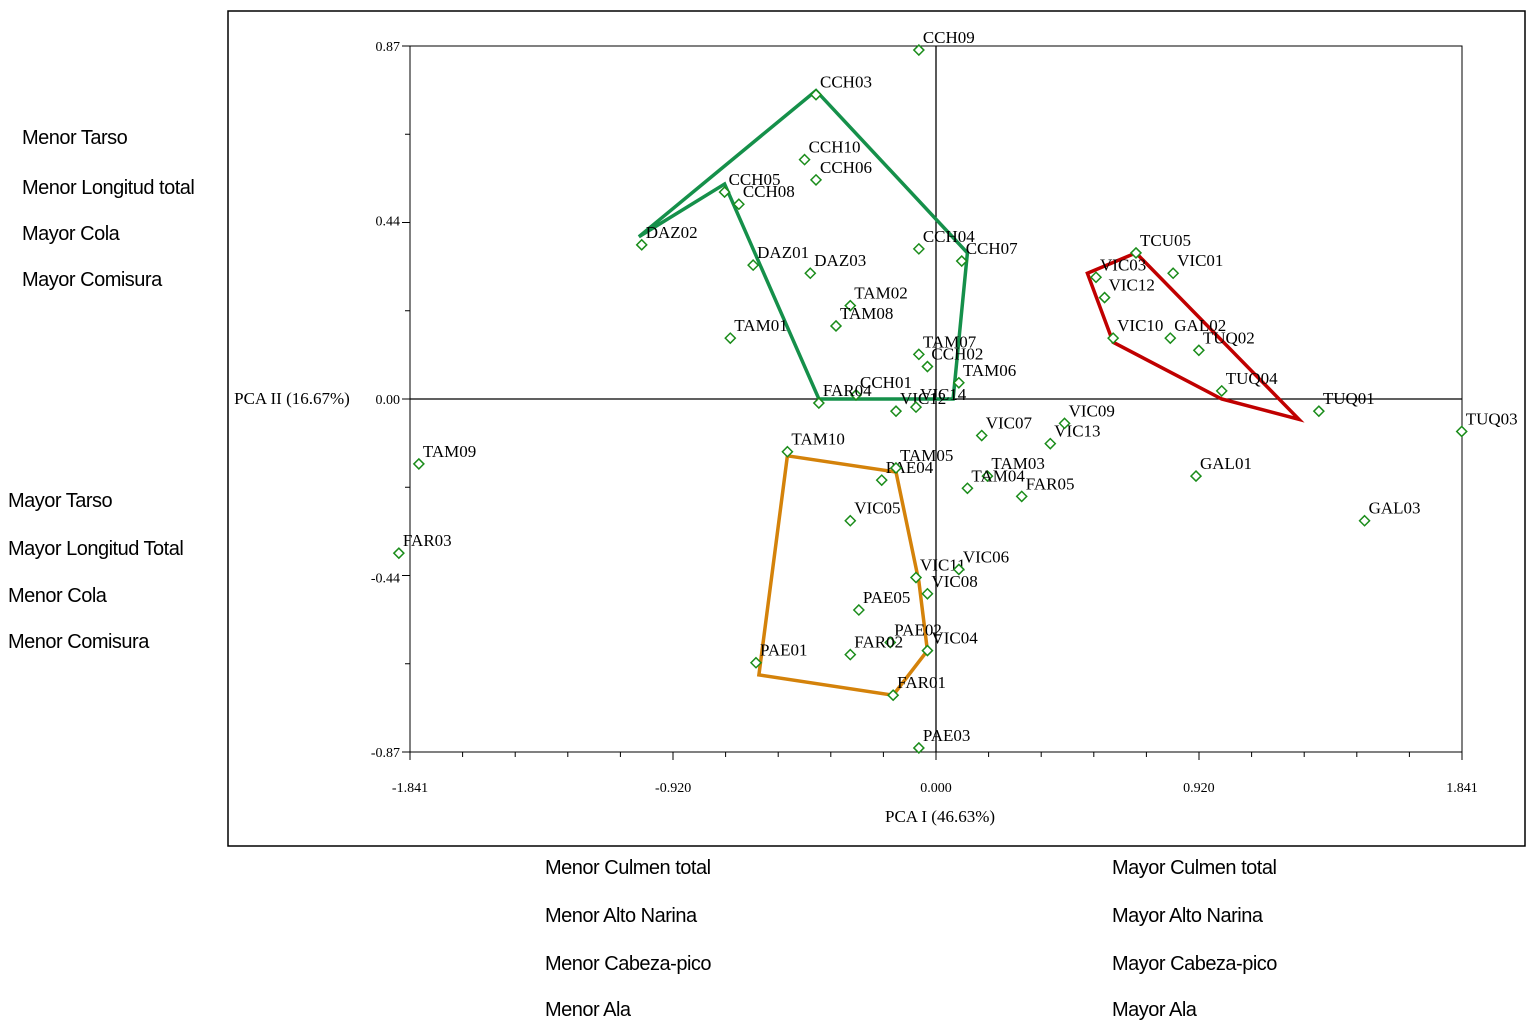 This screenshot has height=1024, width=1536. What do you see at coordinates (449, 451) in the screenshot?
I see `data-point-label: TAM09` at bounding box center [449, 451].